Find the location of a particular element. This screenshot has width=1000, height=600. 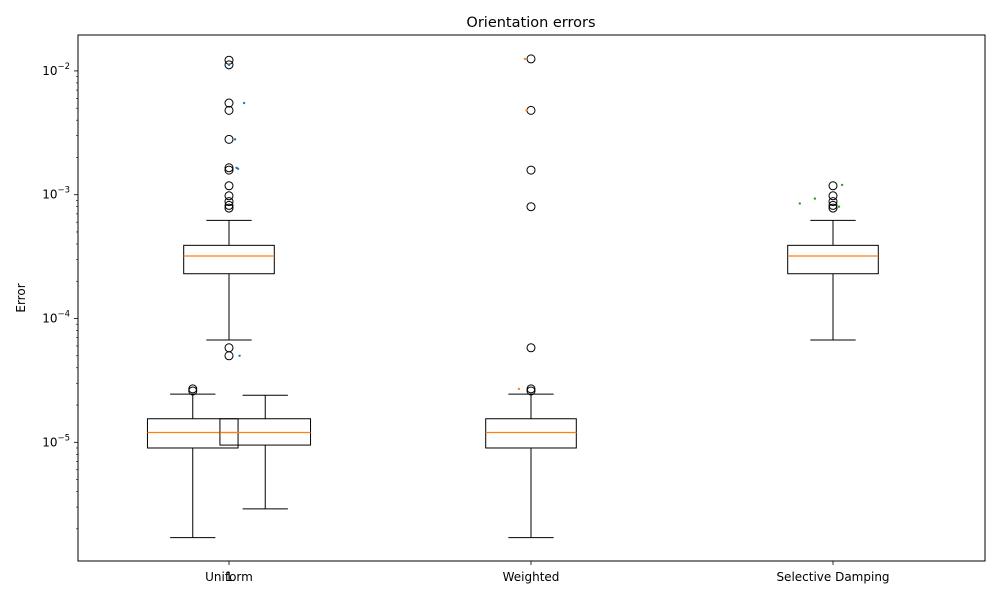

y-tick-label: 10⁻⁵ is located at coordinates (56, 441).